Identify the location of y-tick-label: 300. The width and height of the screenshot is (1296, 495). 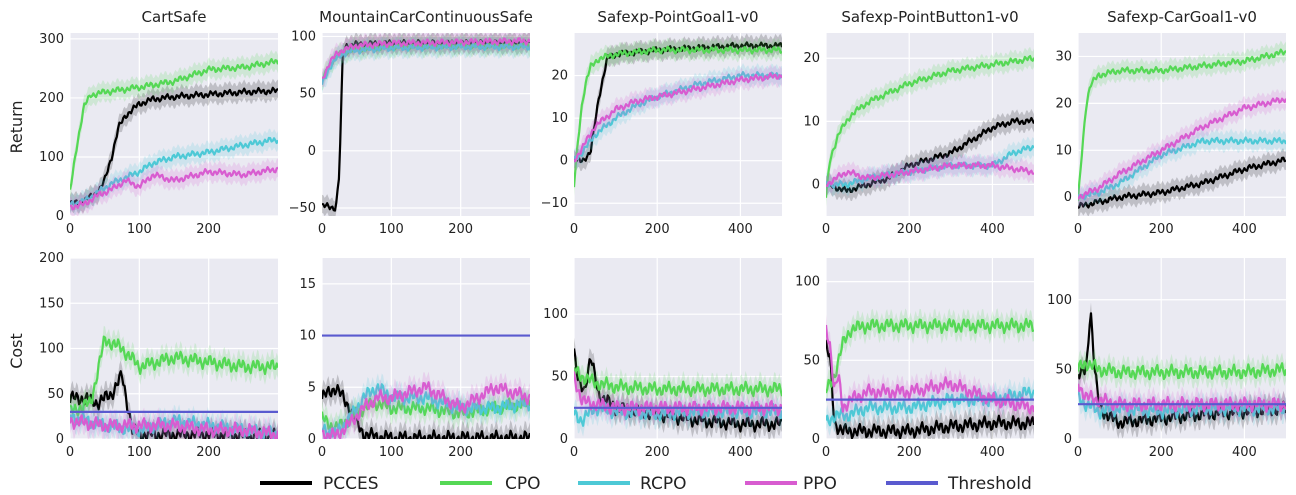
(51, 39).